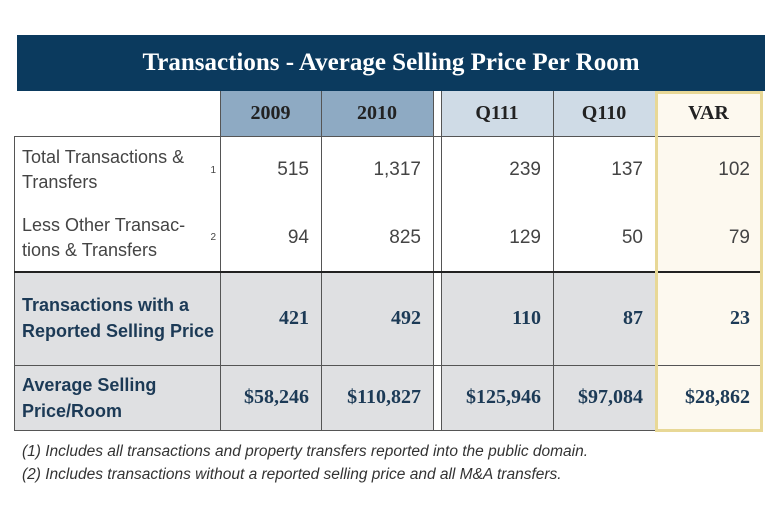  What do you see at coordinates (298, 237) in the screenshot?
I see `table-cell-2009: 94` at bounding box center [298, 237].